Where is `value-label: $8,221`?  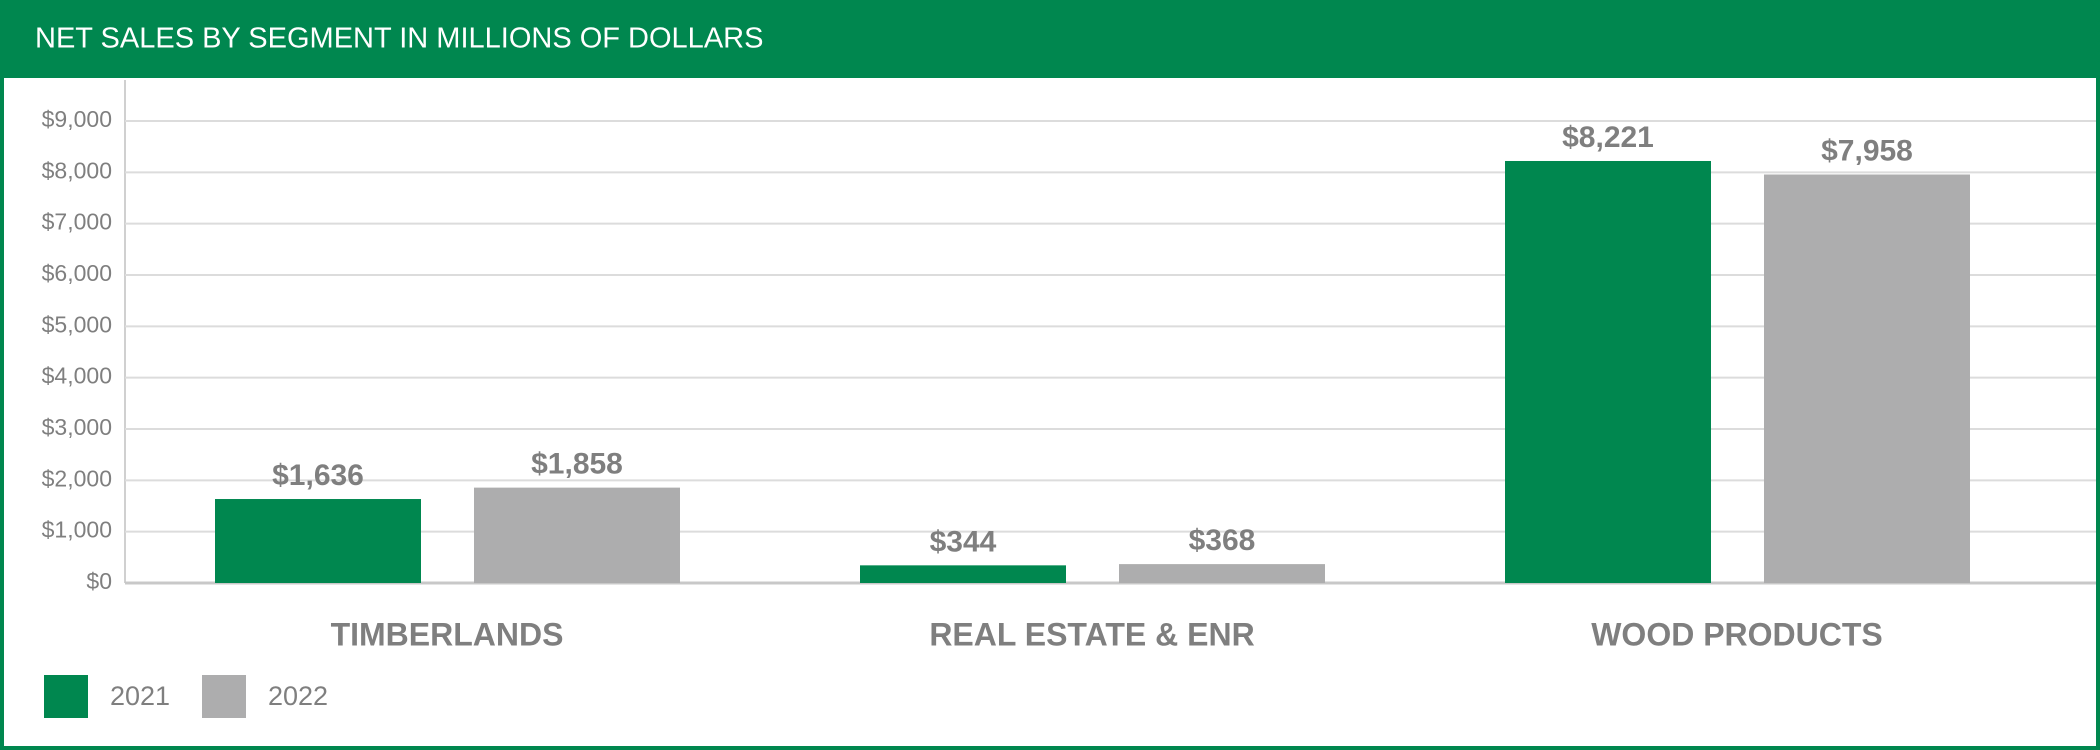 value-label: $8,221 is located at coordinates (1608, 137).